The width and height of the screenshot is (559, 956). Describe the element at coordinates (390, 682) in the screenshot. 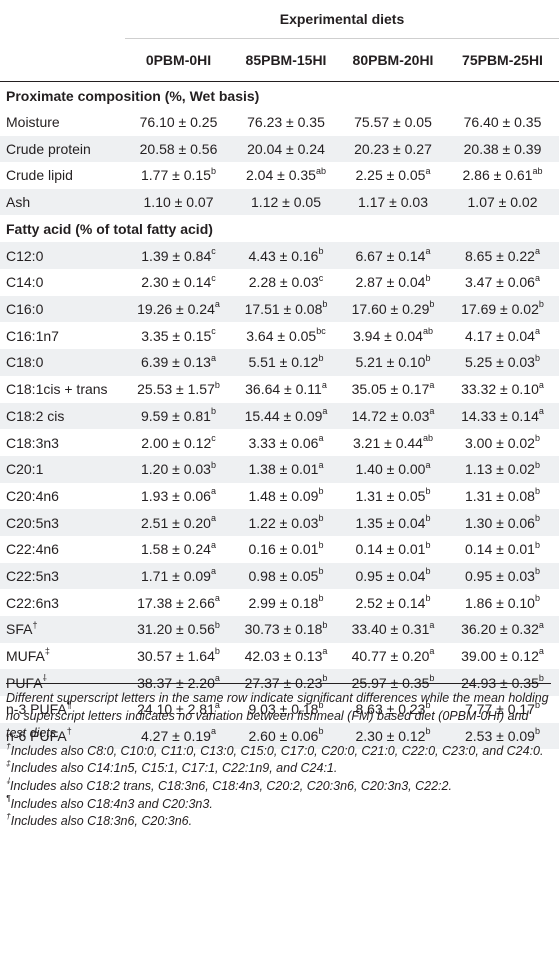

I see `mean-sd-value: 25.97 ± 0.35` at that location.